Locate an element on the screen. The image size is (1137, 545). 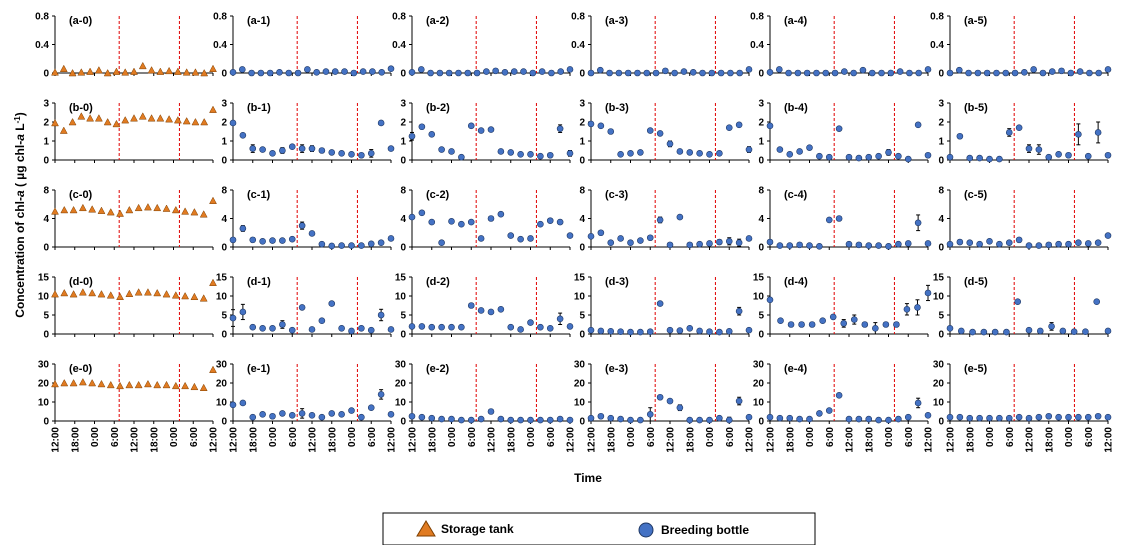
x-tick-label: 18:00 is located at coordinates (253, 440).